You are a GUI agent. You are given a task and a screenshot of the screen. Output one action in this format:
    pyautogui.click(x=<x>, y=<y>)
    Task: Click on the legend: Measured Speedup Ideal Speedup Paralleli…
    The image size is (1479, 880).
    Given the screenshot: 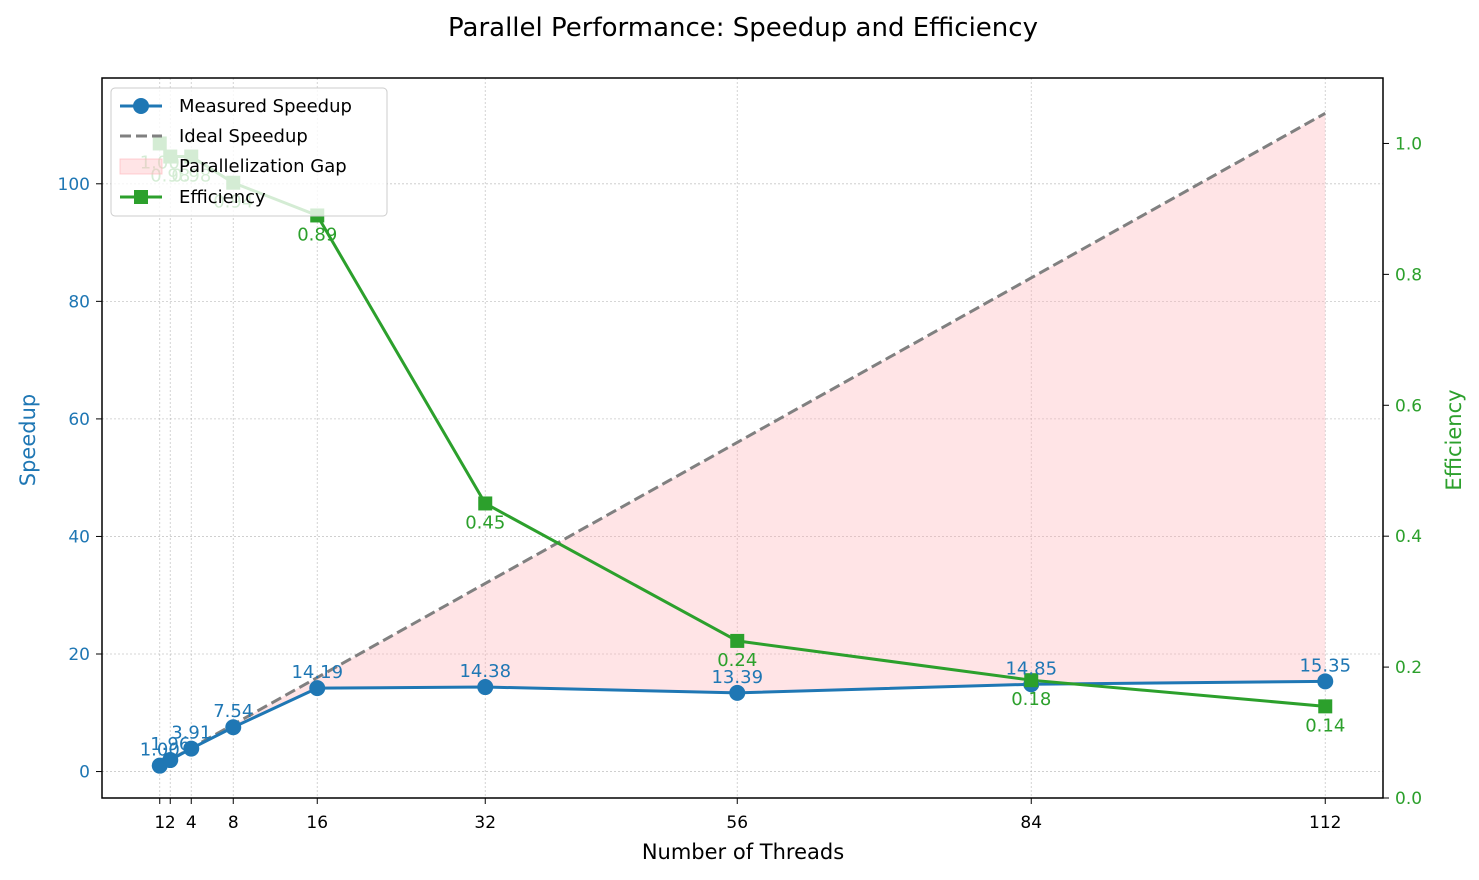 What is the action you would take?
    pyautogui.click(x=249, y=152)
    